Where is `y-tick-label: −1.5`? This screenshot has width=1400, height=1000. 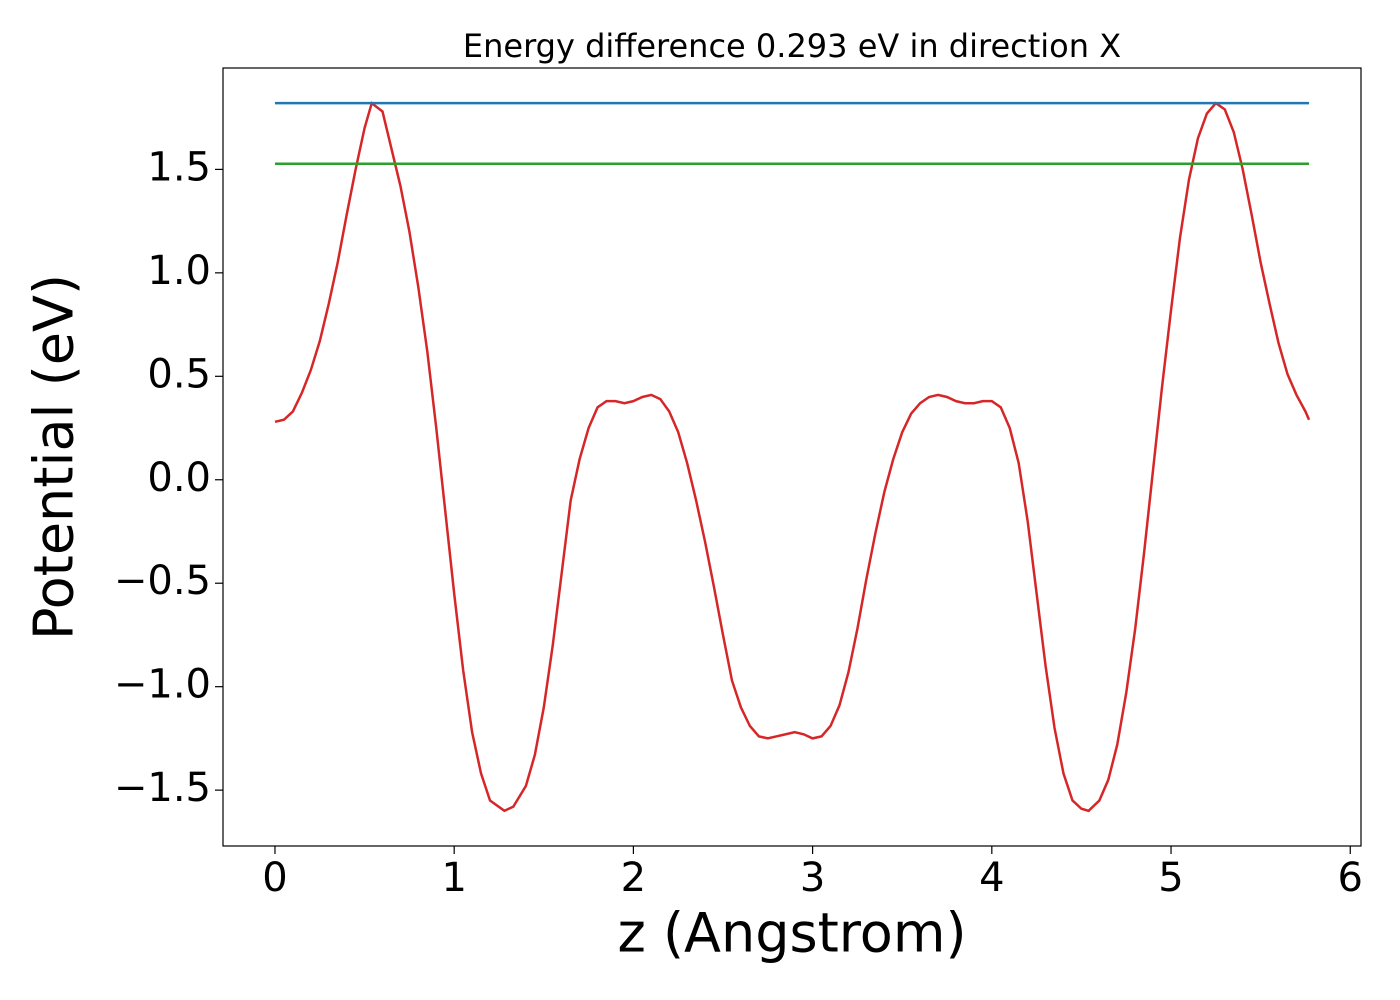 y-tick-label: −1.5 is located at coordinates (162, 788).